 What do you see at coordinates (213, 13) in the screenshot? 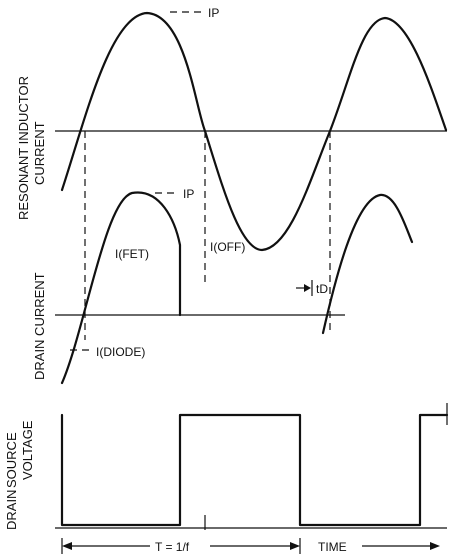
I see `resonant-peak-label: IP` at bounding box center [213, 13].